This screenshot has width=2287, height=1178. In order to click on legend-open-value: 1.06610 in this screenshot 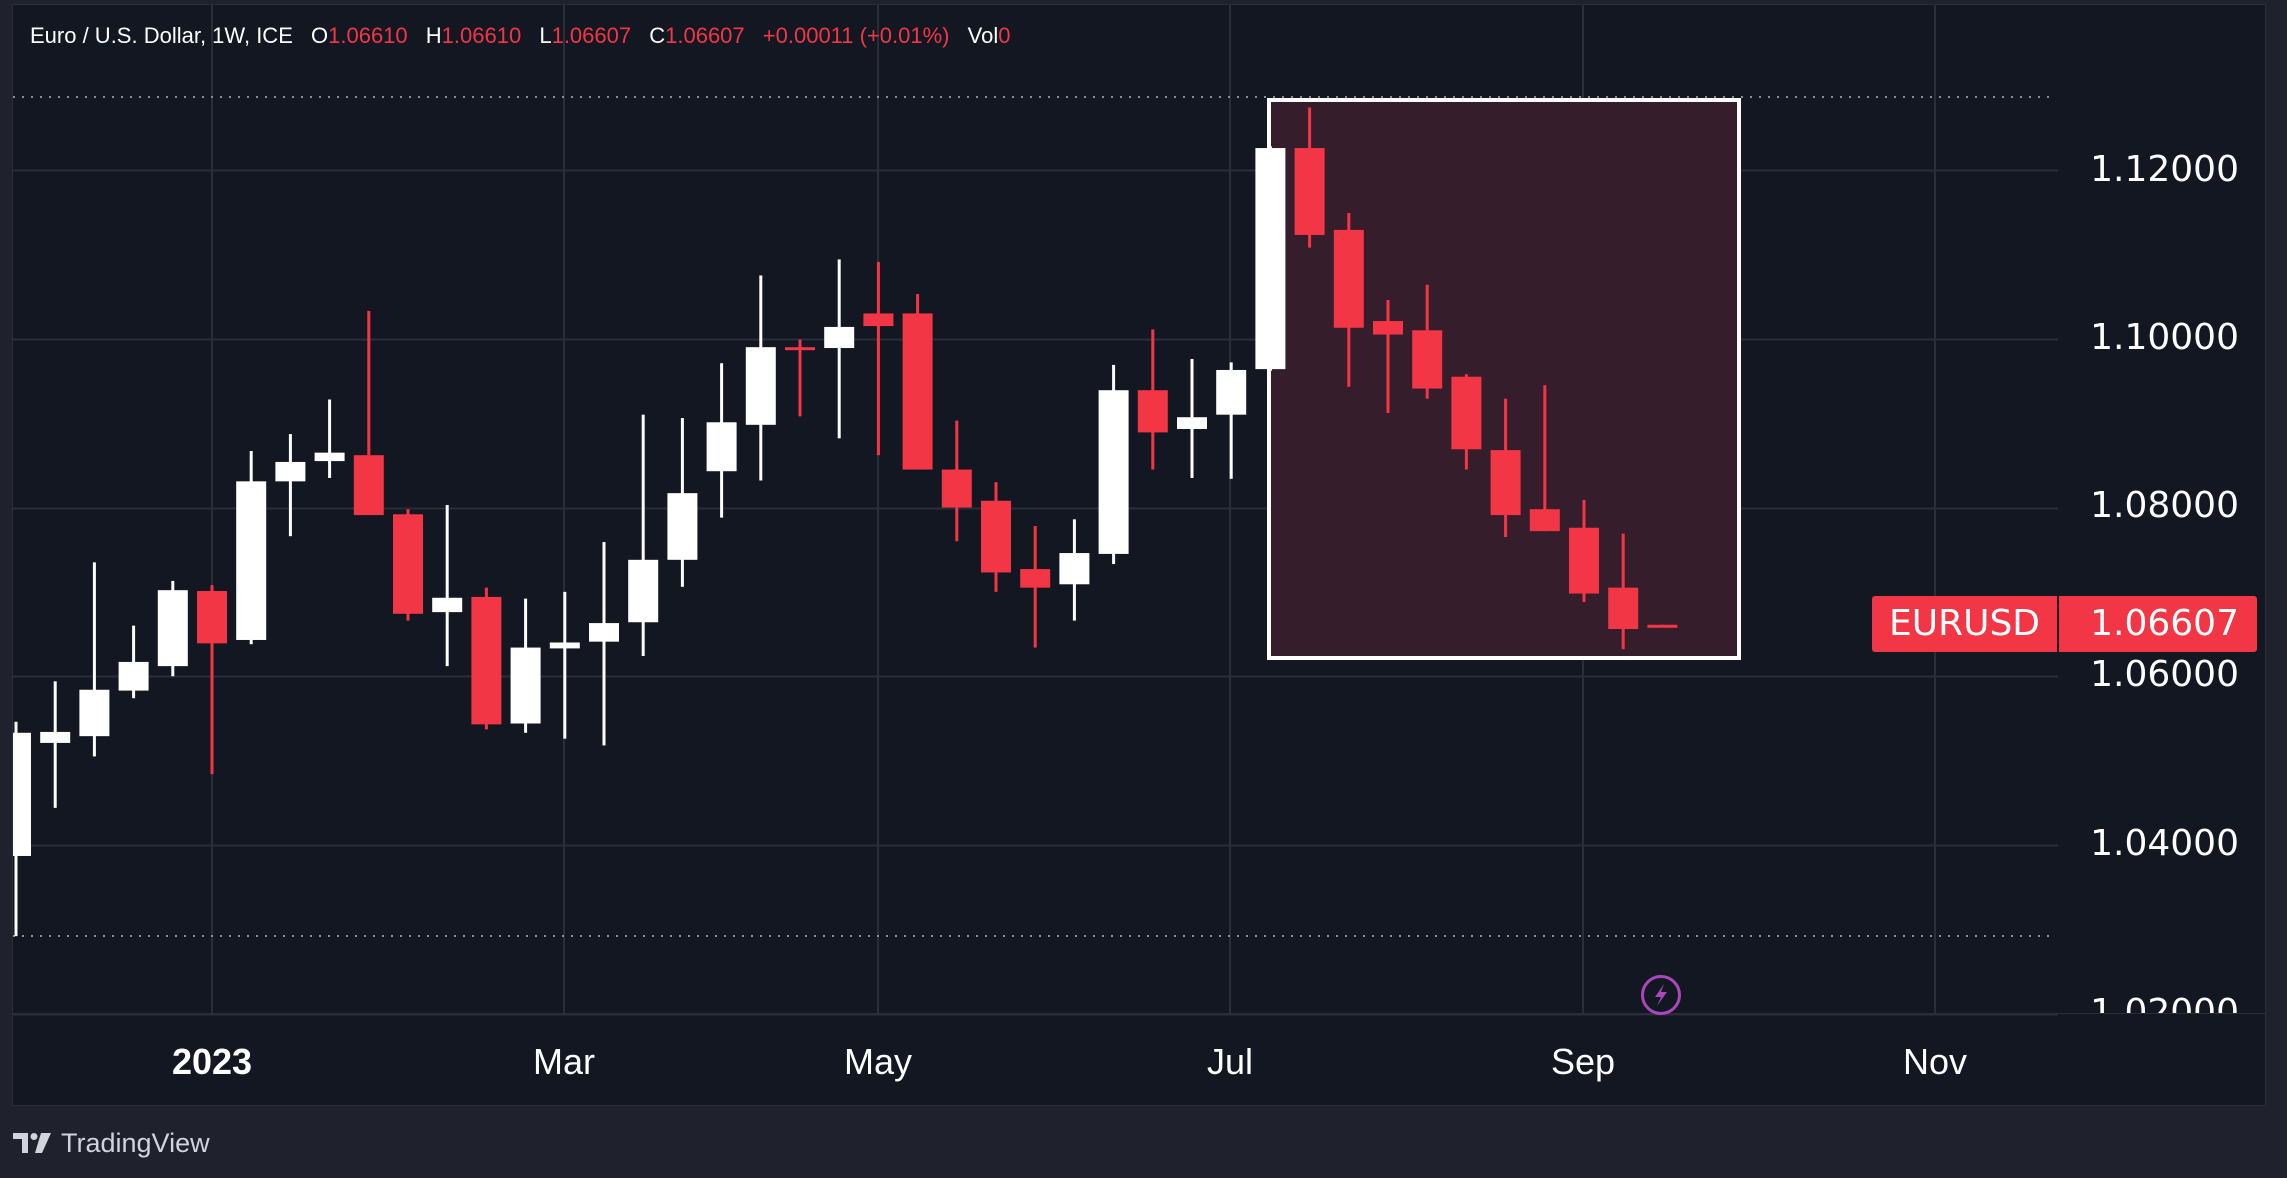, I will do `click(368, 35)`.